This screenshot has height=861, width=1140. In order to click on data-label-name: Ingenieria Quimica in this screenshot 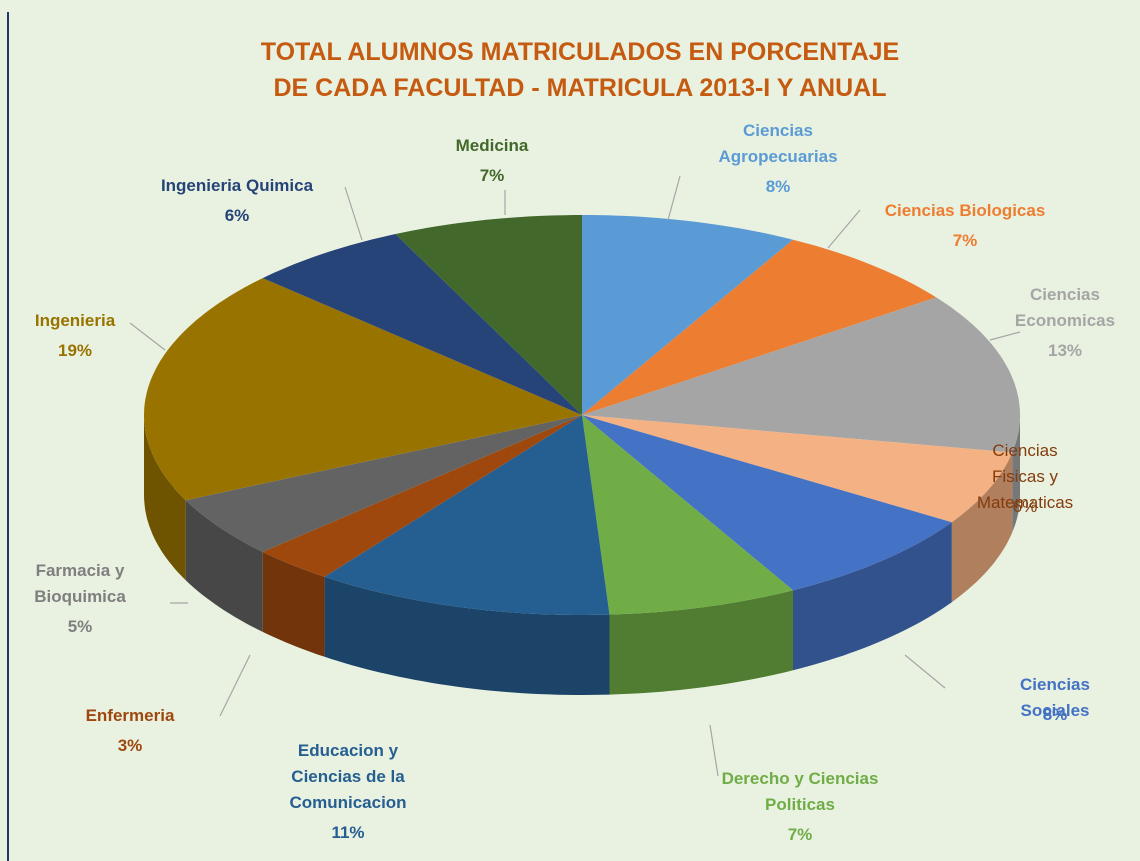, I will do `click(237, 185)`.